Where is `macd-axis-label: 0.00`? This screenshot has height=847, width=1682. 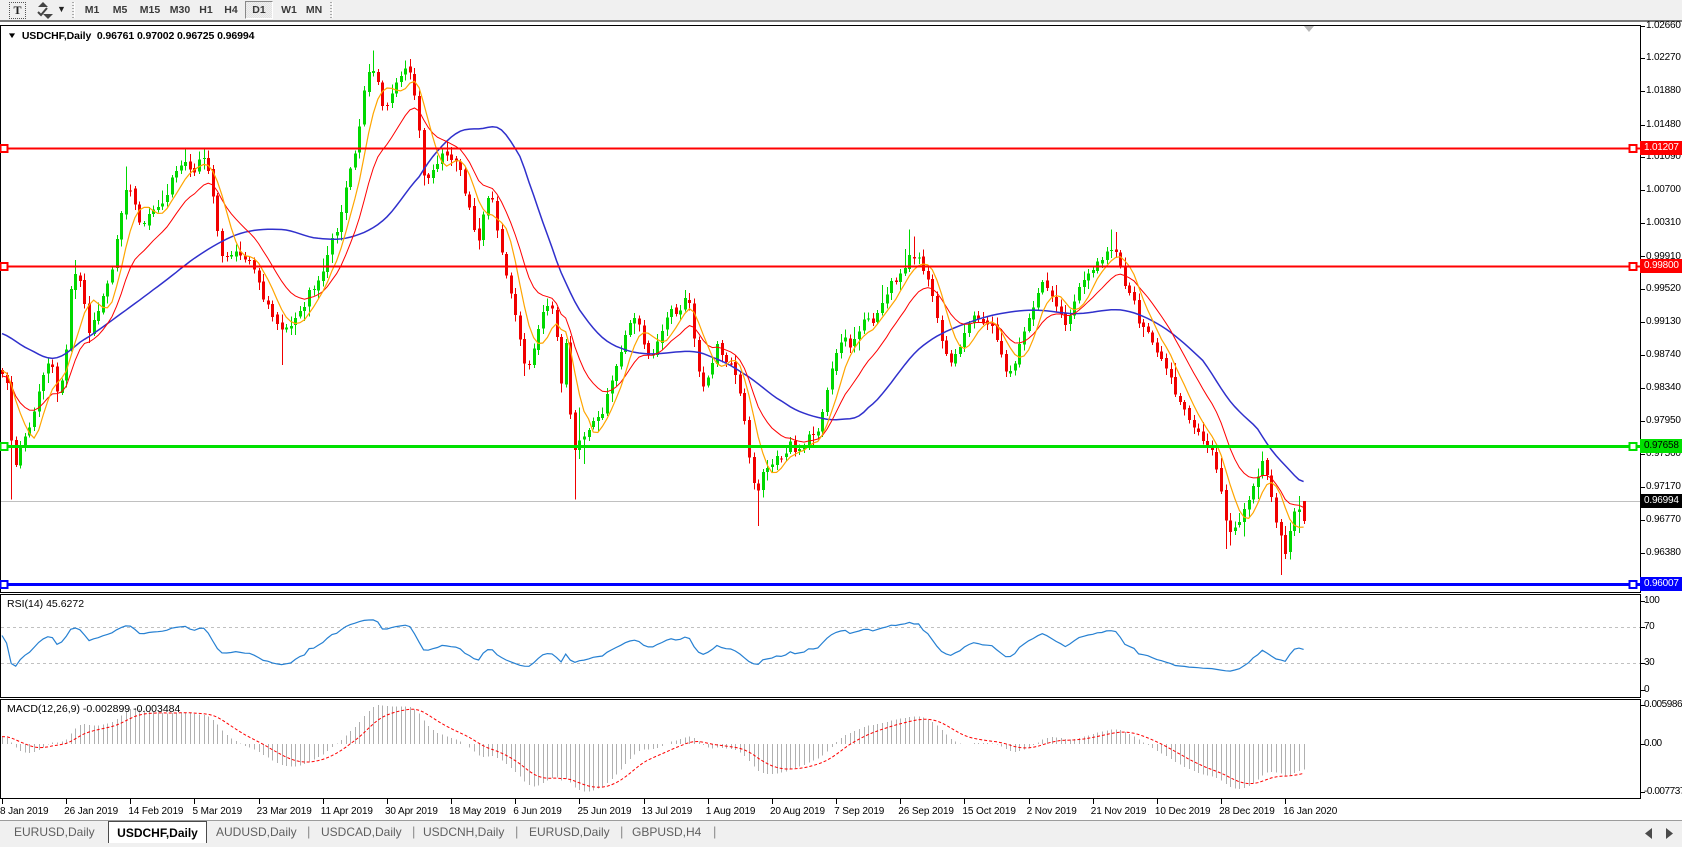 macd-axis-label: 0.00 is located at coordinates (1653, 743).